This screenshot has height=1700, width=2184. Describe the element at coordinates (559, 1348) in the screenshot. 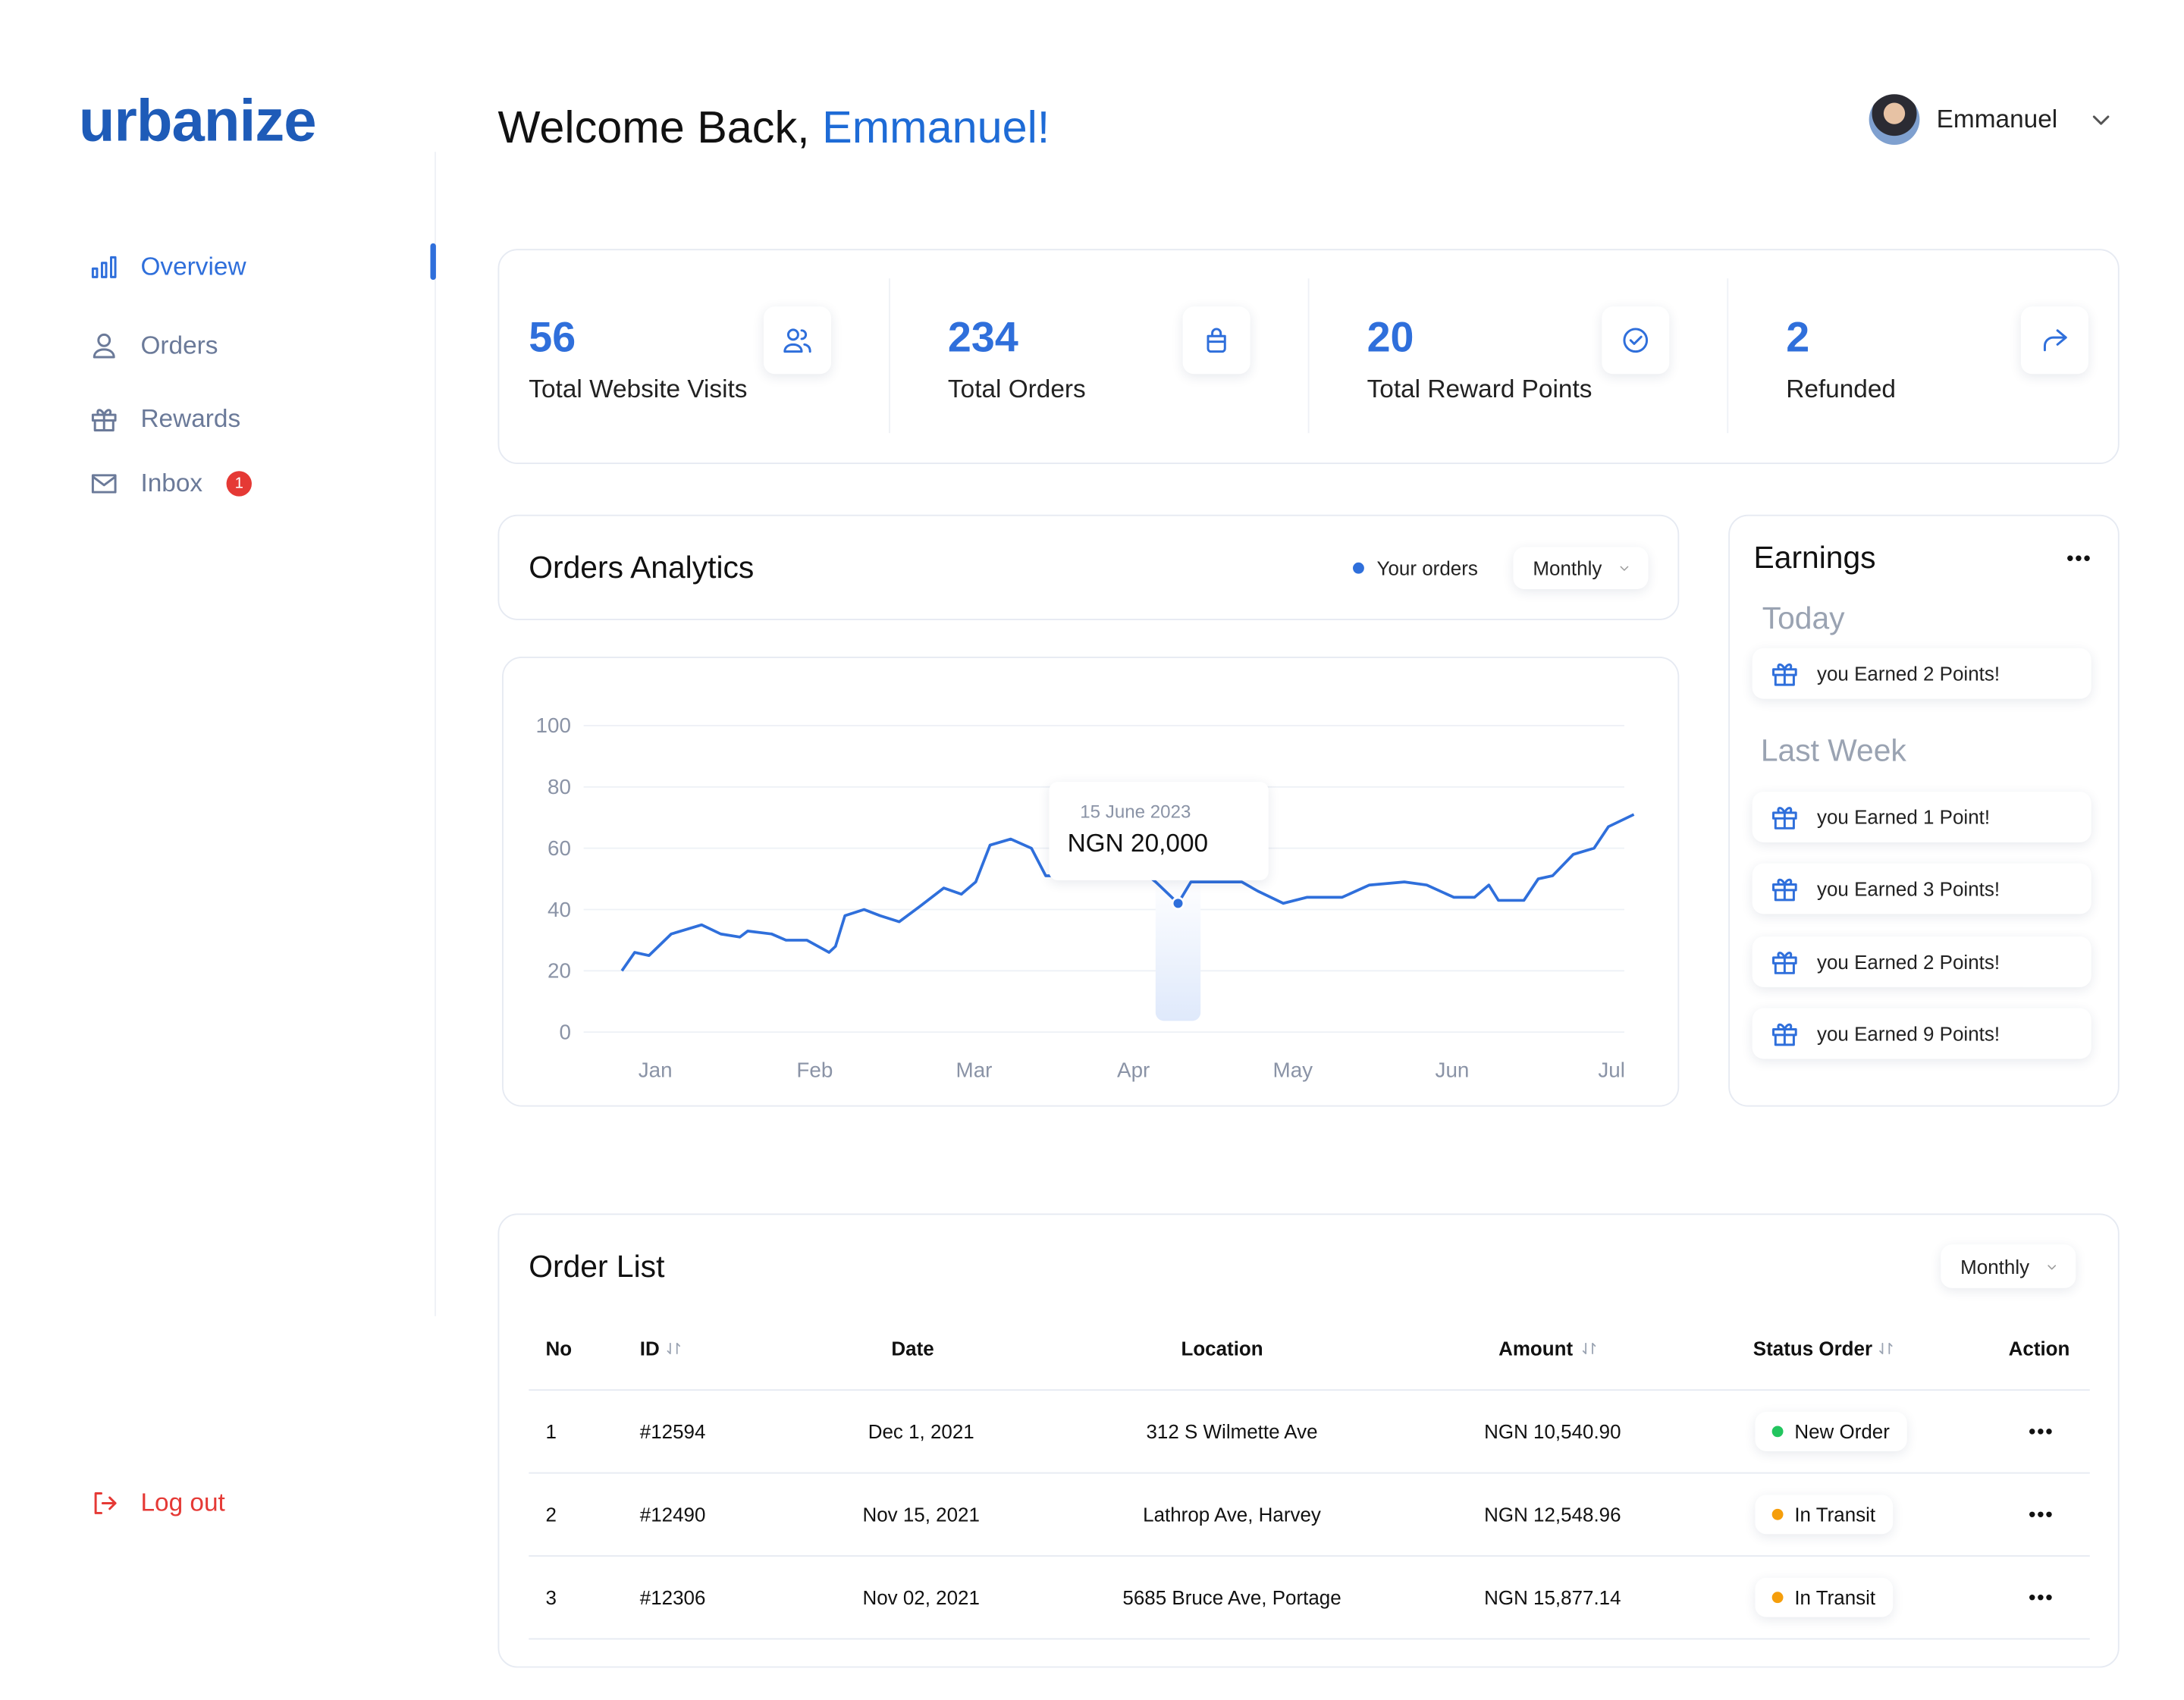

I see `column-header: No` at that location.